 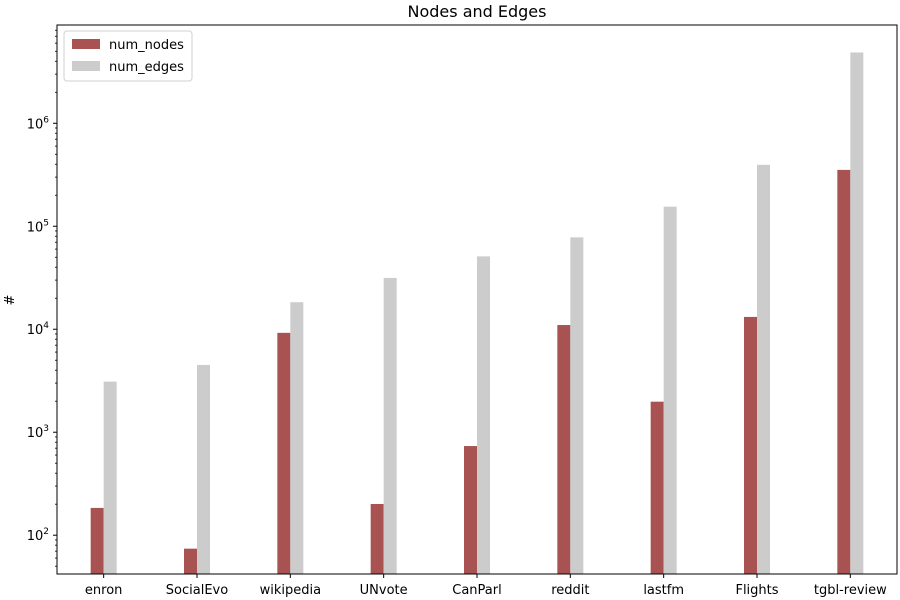 What do you see at coordinates (197, 590) in the screenshot?
I see `x-tick-label: SocialEvo` at bounding box center [197, 590].